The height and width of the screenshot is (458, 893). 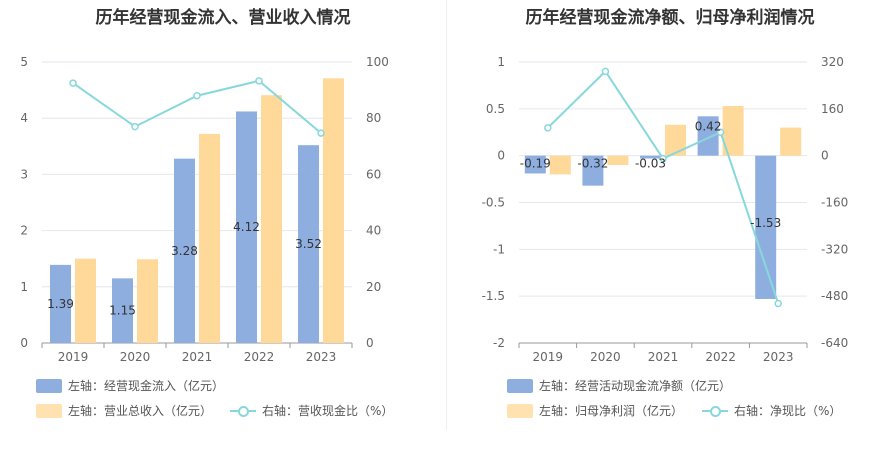 I want to click on legend-item-net-operating-cash: 左轴：经营活动现金流净额（亿元）, so click(x=619, y=385).